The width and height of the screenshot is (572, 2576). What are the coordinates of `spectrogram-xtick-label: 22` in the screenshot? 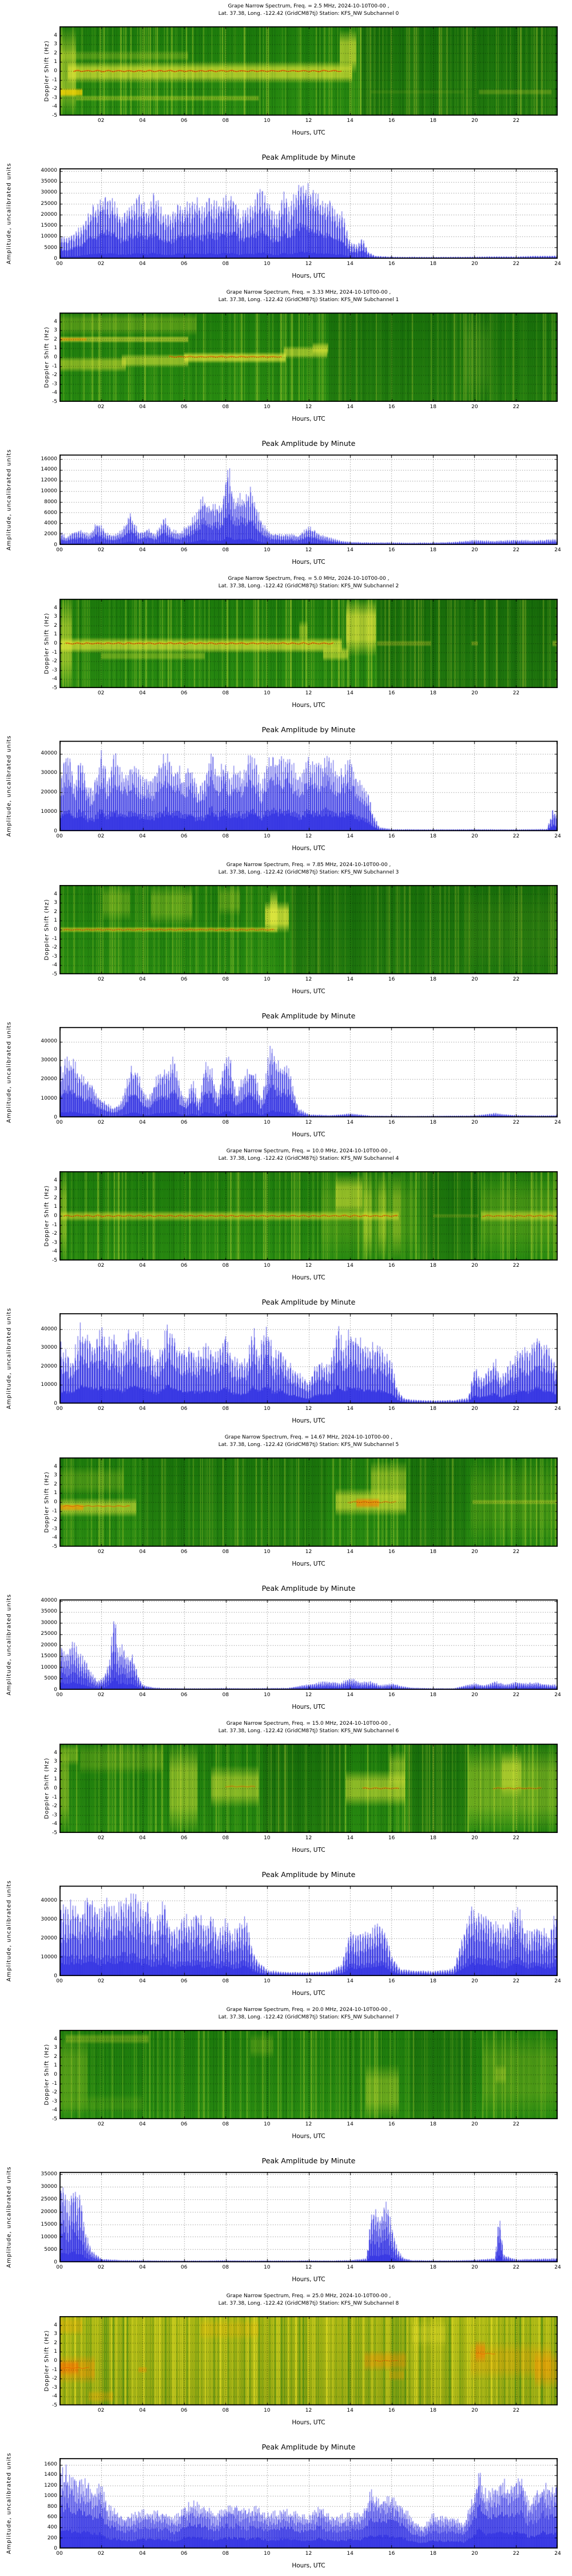 It's located at (516, 121).